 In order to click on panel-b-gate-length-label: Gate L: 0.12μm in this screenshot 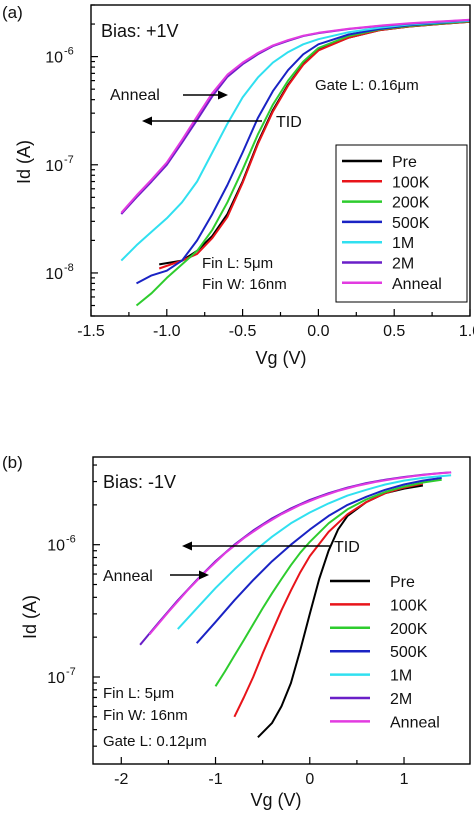, I will do `click(155, 741)`.